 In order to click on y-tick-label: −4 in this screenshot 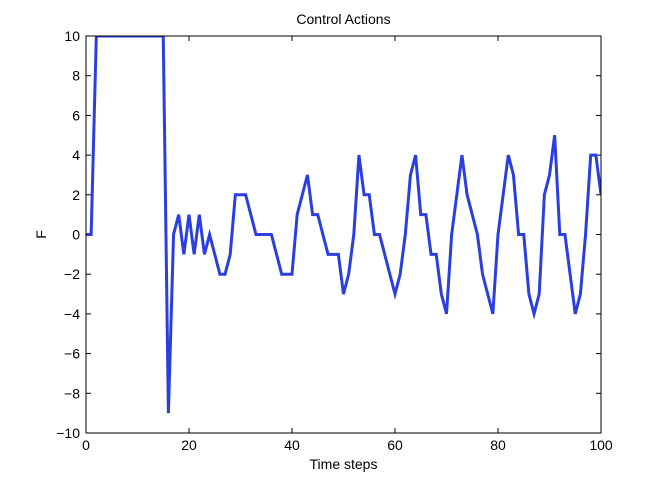, I will do `click(72, 314)`.